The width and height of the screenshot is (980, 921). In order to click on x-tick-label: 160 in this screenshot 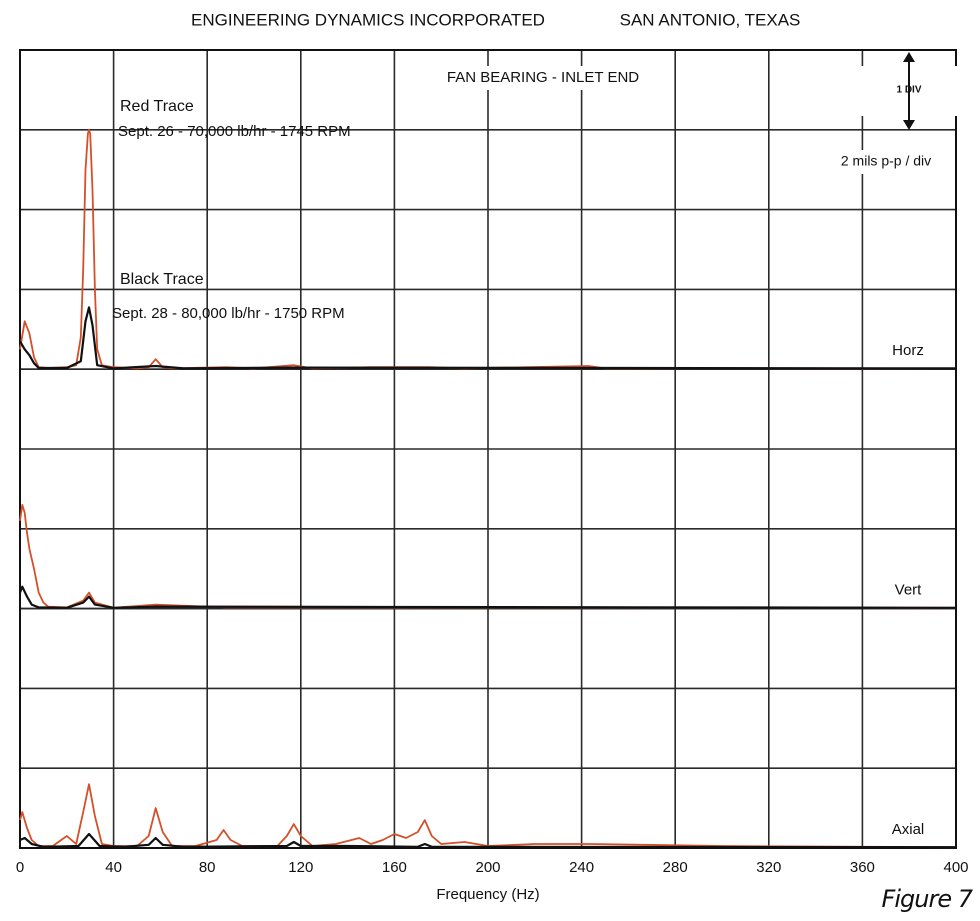, I will do `click(394, 867)`.